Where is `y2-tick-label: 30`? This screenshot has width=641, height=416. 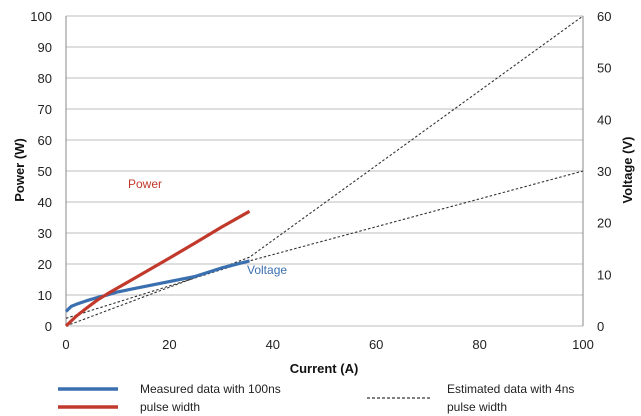 y2-tick-label: 30 is located at coordinates (604, 171).